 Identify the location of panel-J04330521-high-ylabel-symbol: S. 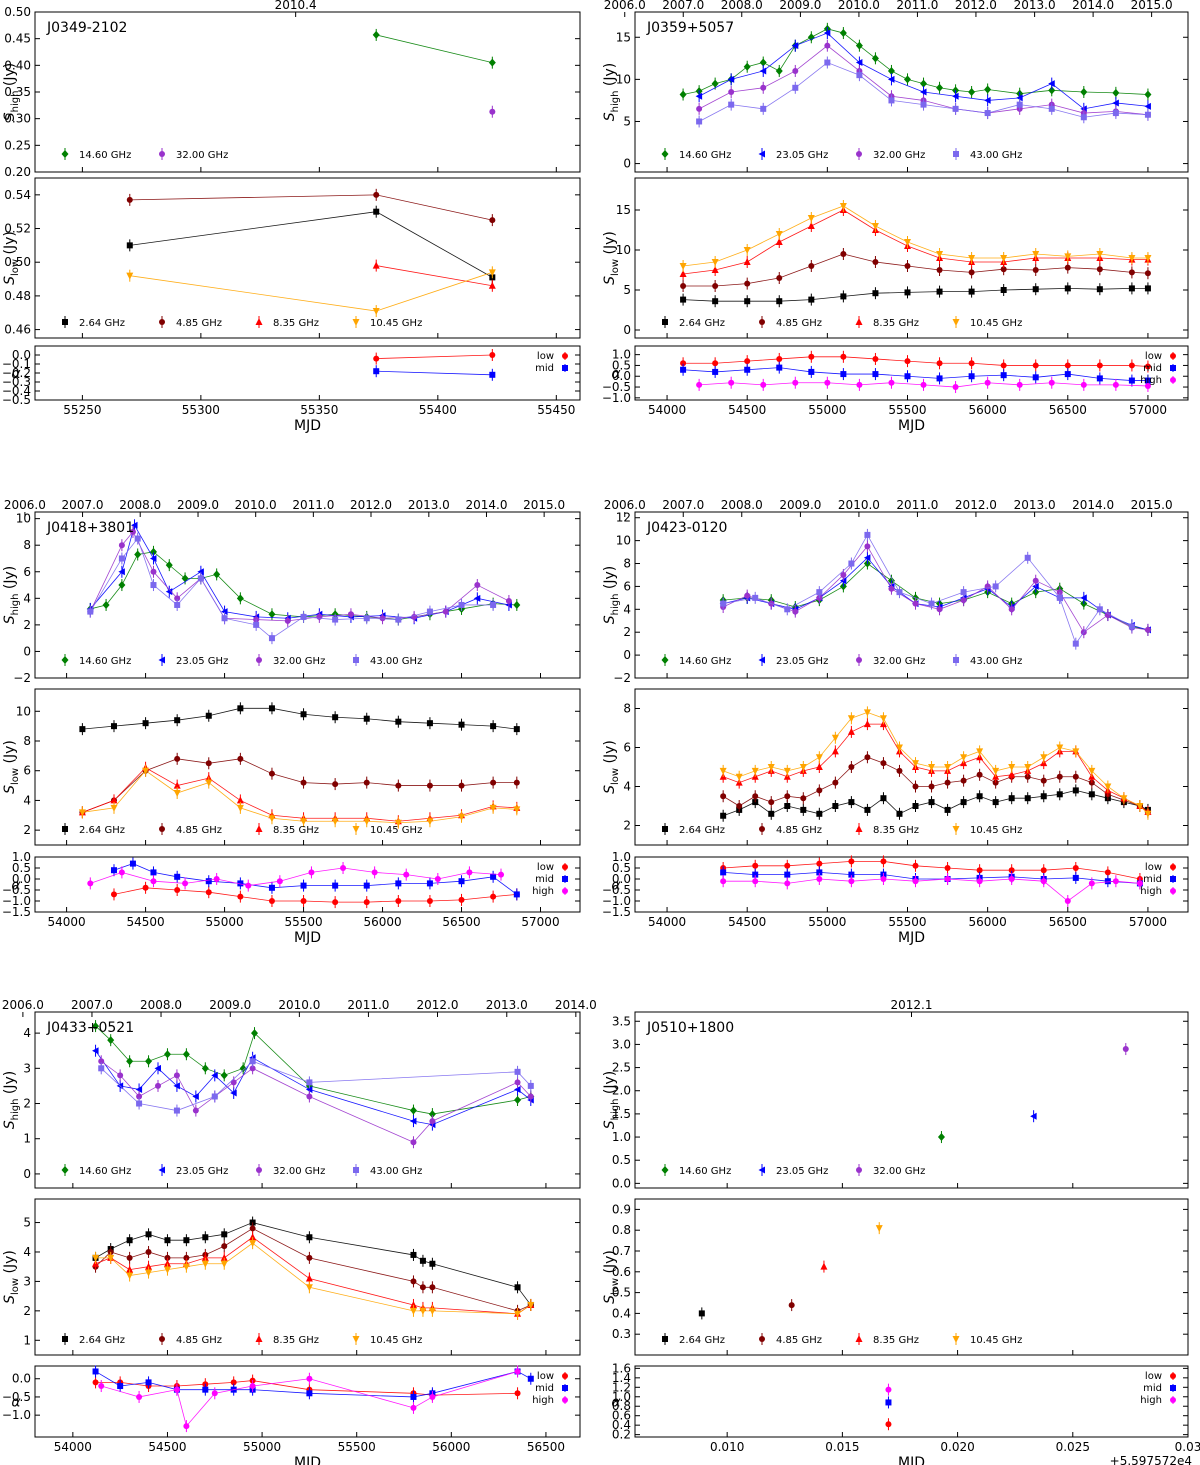
(10, 1124).